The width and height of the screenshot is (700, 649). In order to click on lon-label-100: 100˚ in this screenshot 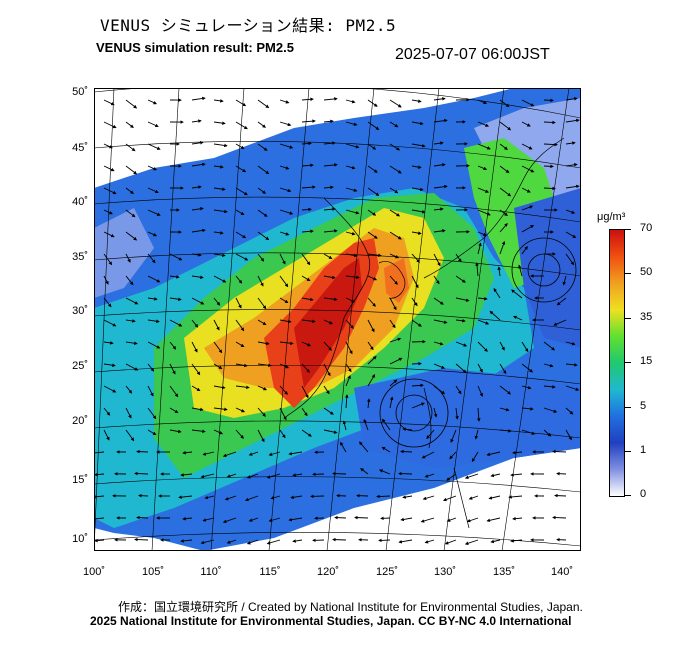, I will do `click(94, 572)`.